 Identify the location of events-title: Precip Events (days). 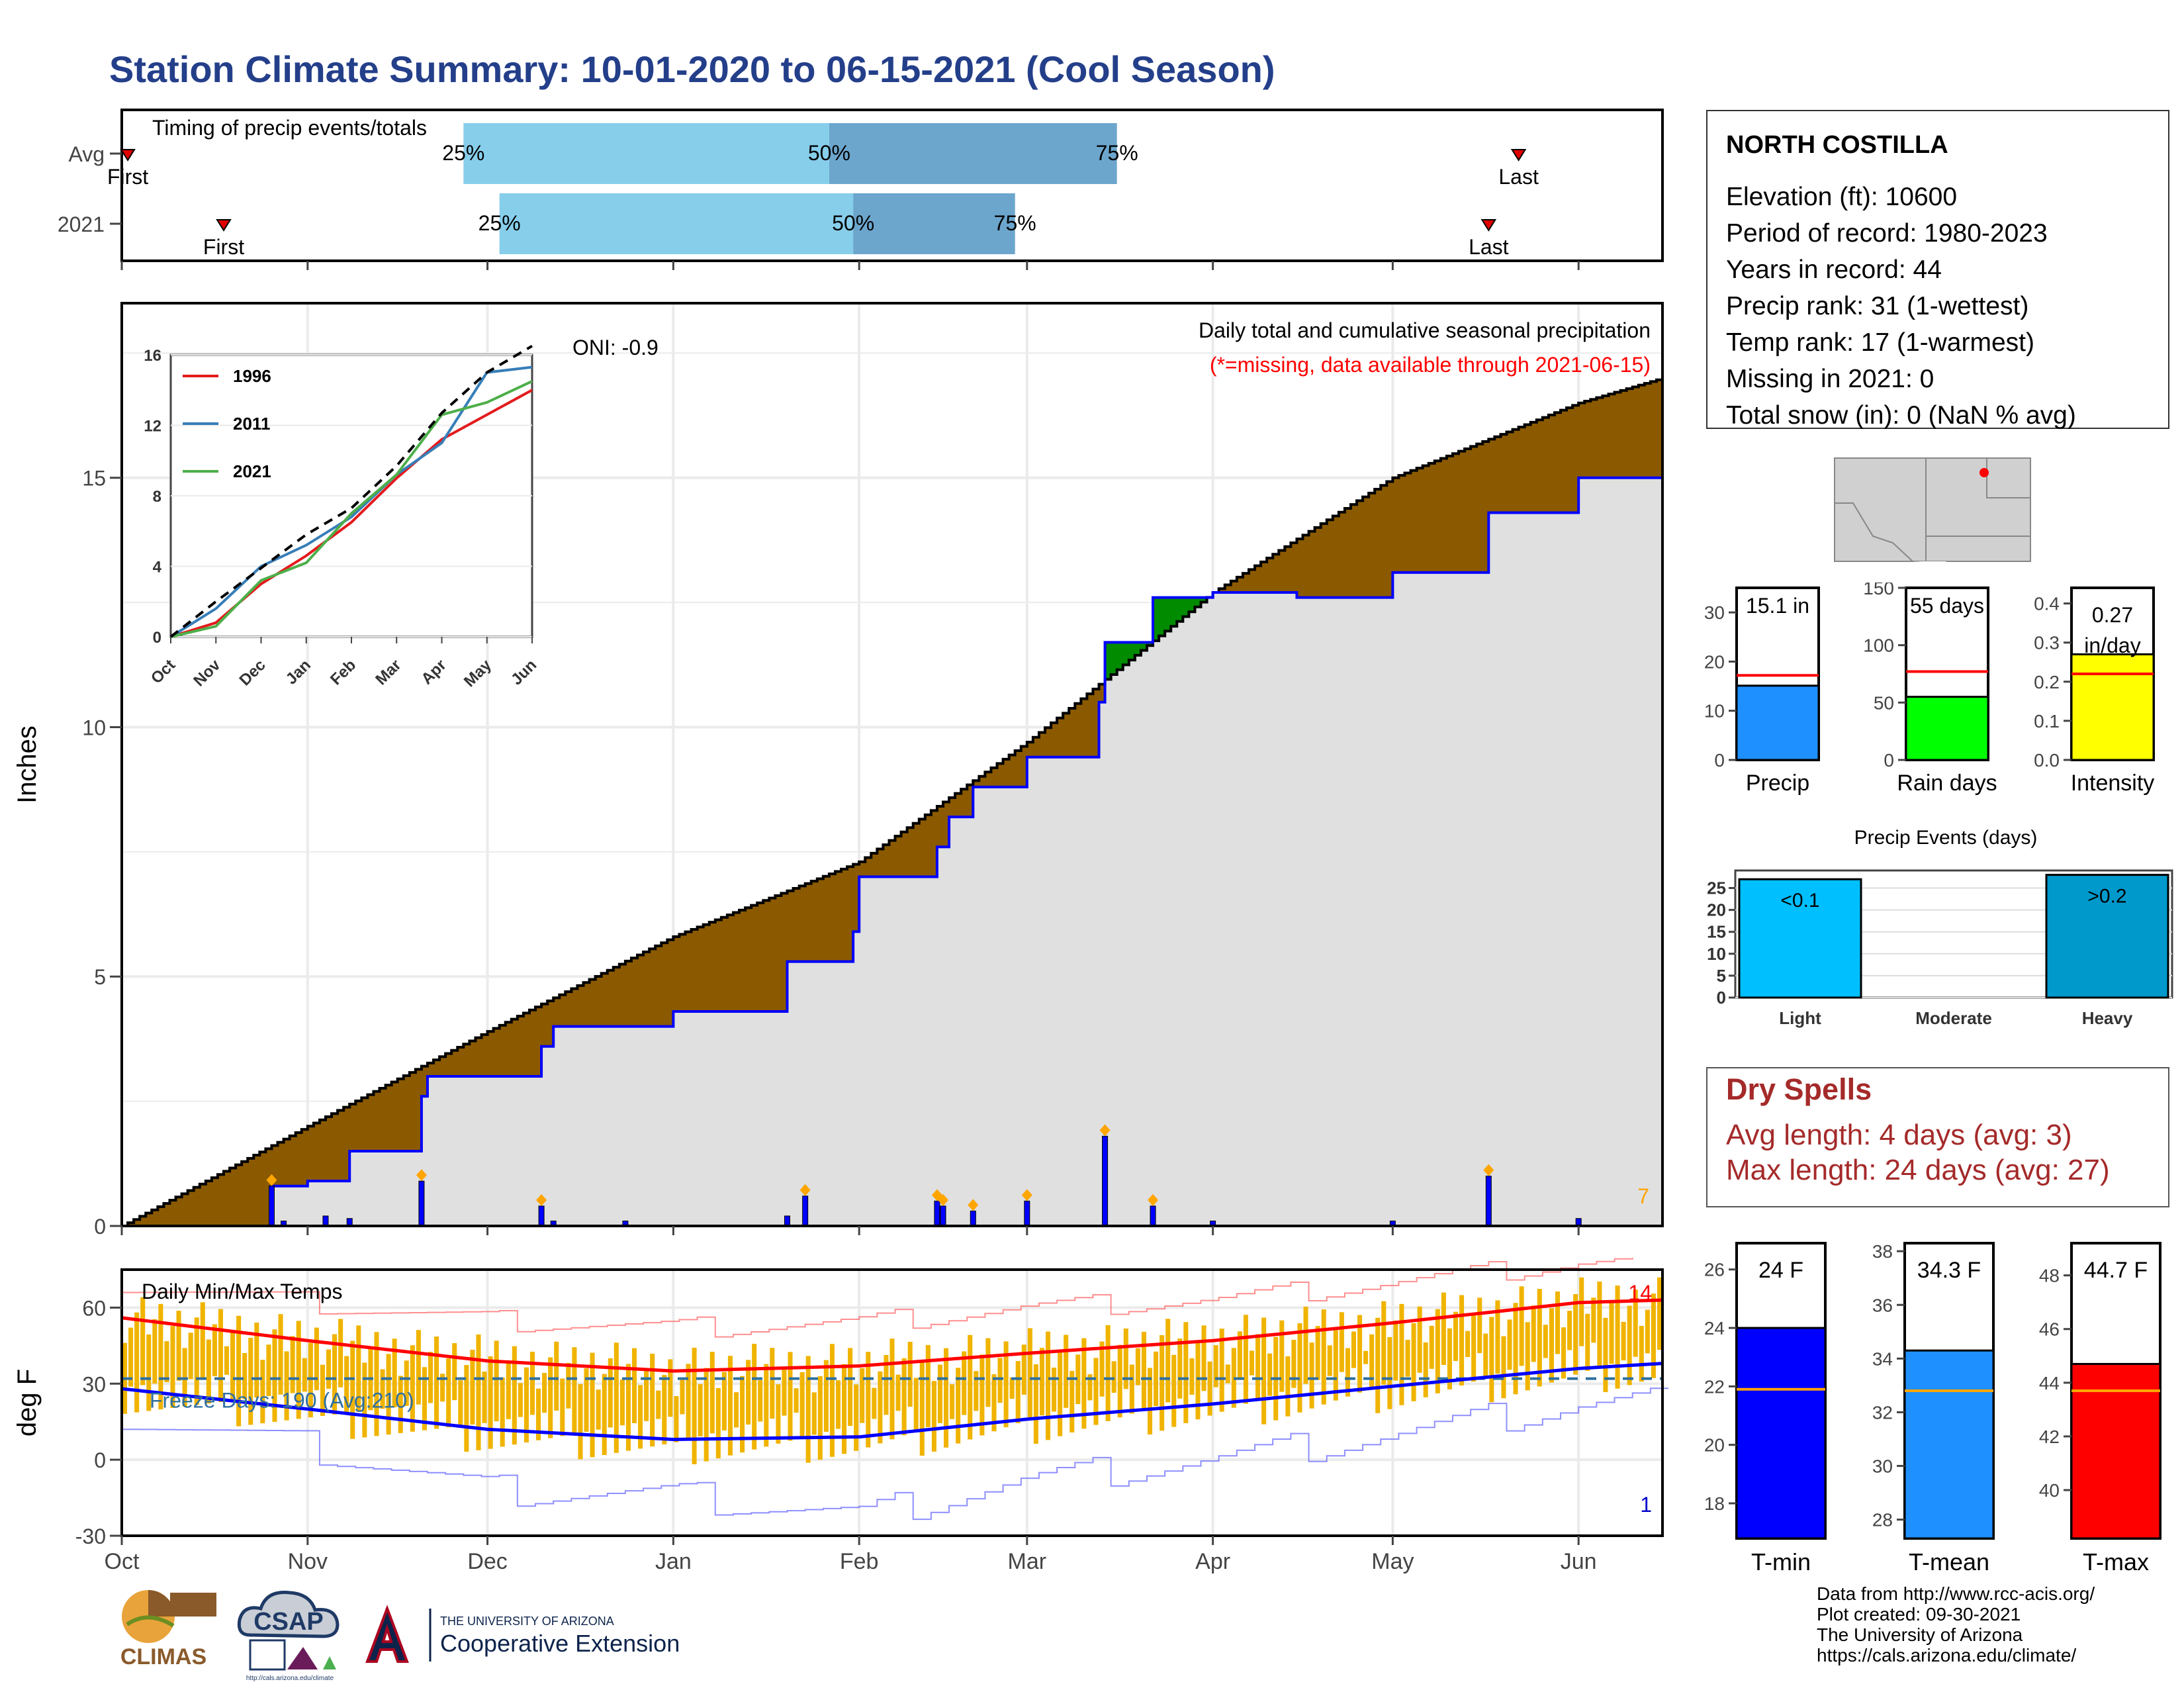
(1946, 838).